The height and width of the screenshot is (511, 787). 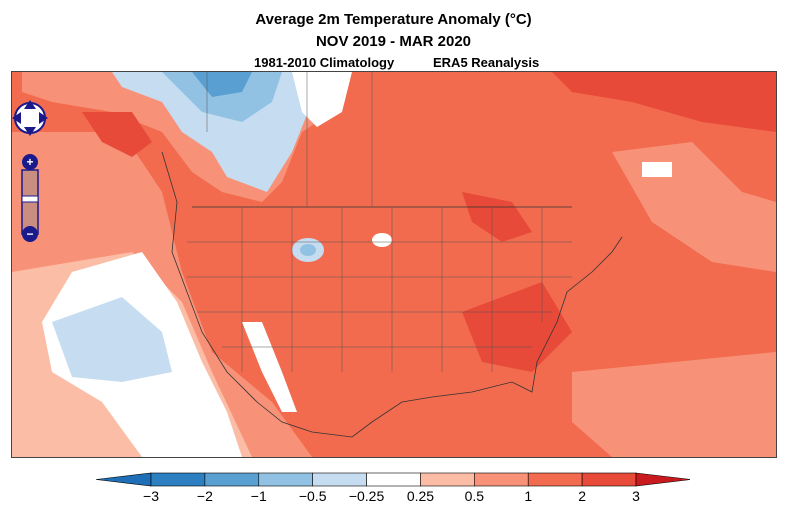 What do you see at coordinates (379, 294) in the screenshot?
I see `state-lines-horizontal` at bounding box center [379, 294].